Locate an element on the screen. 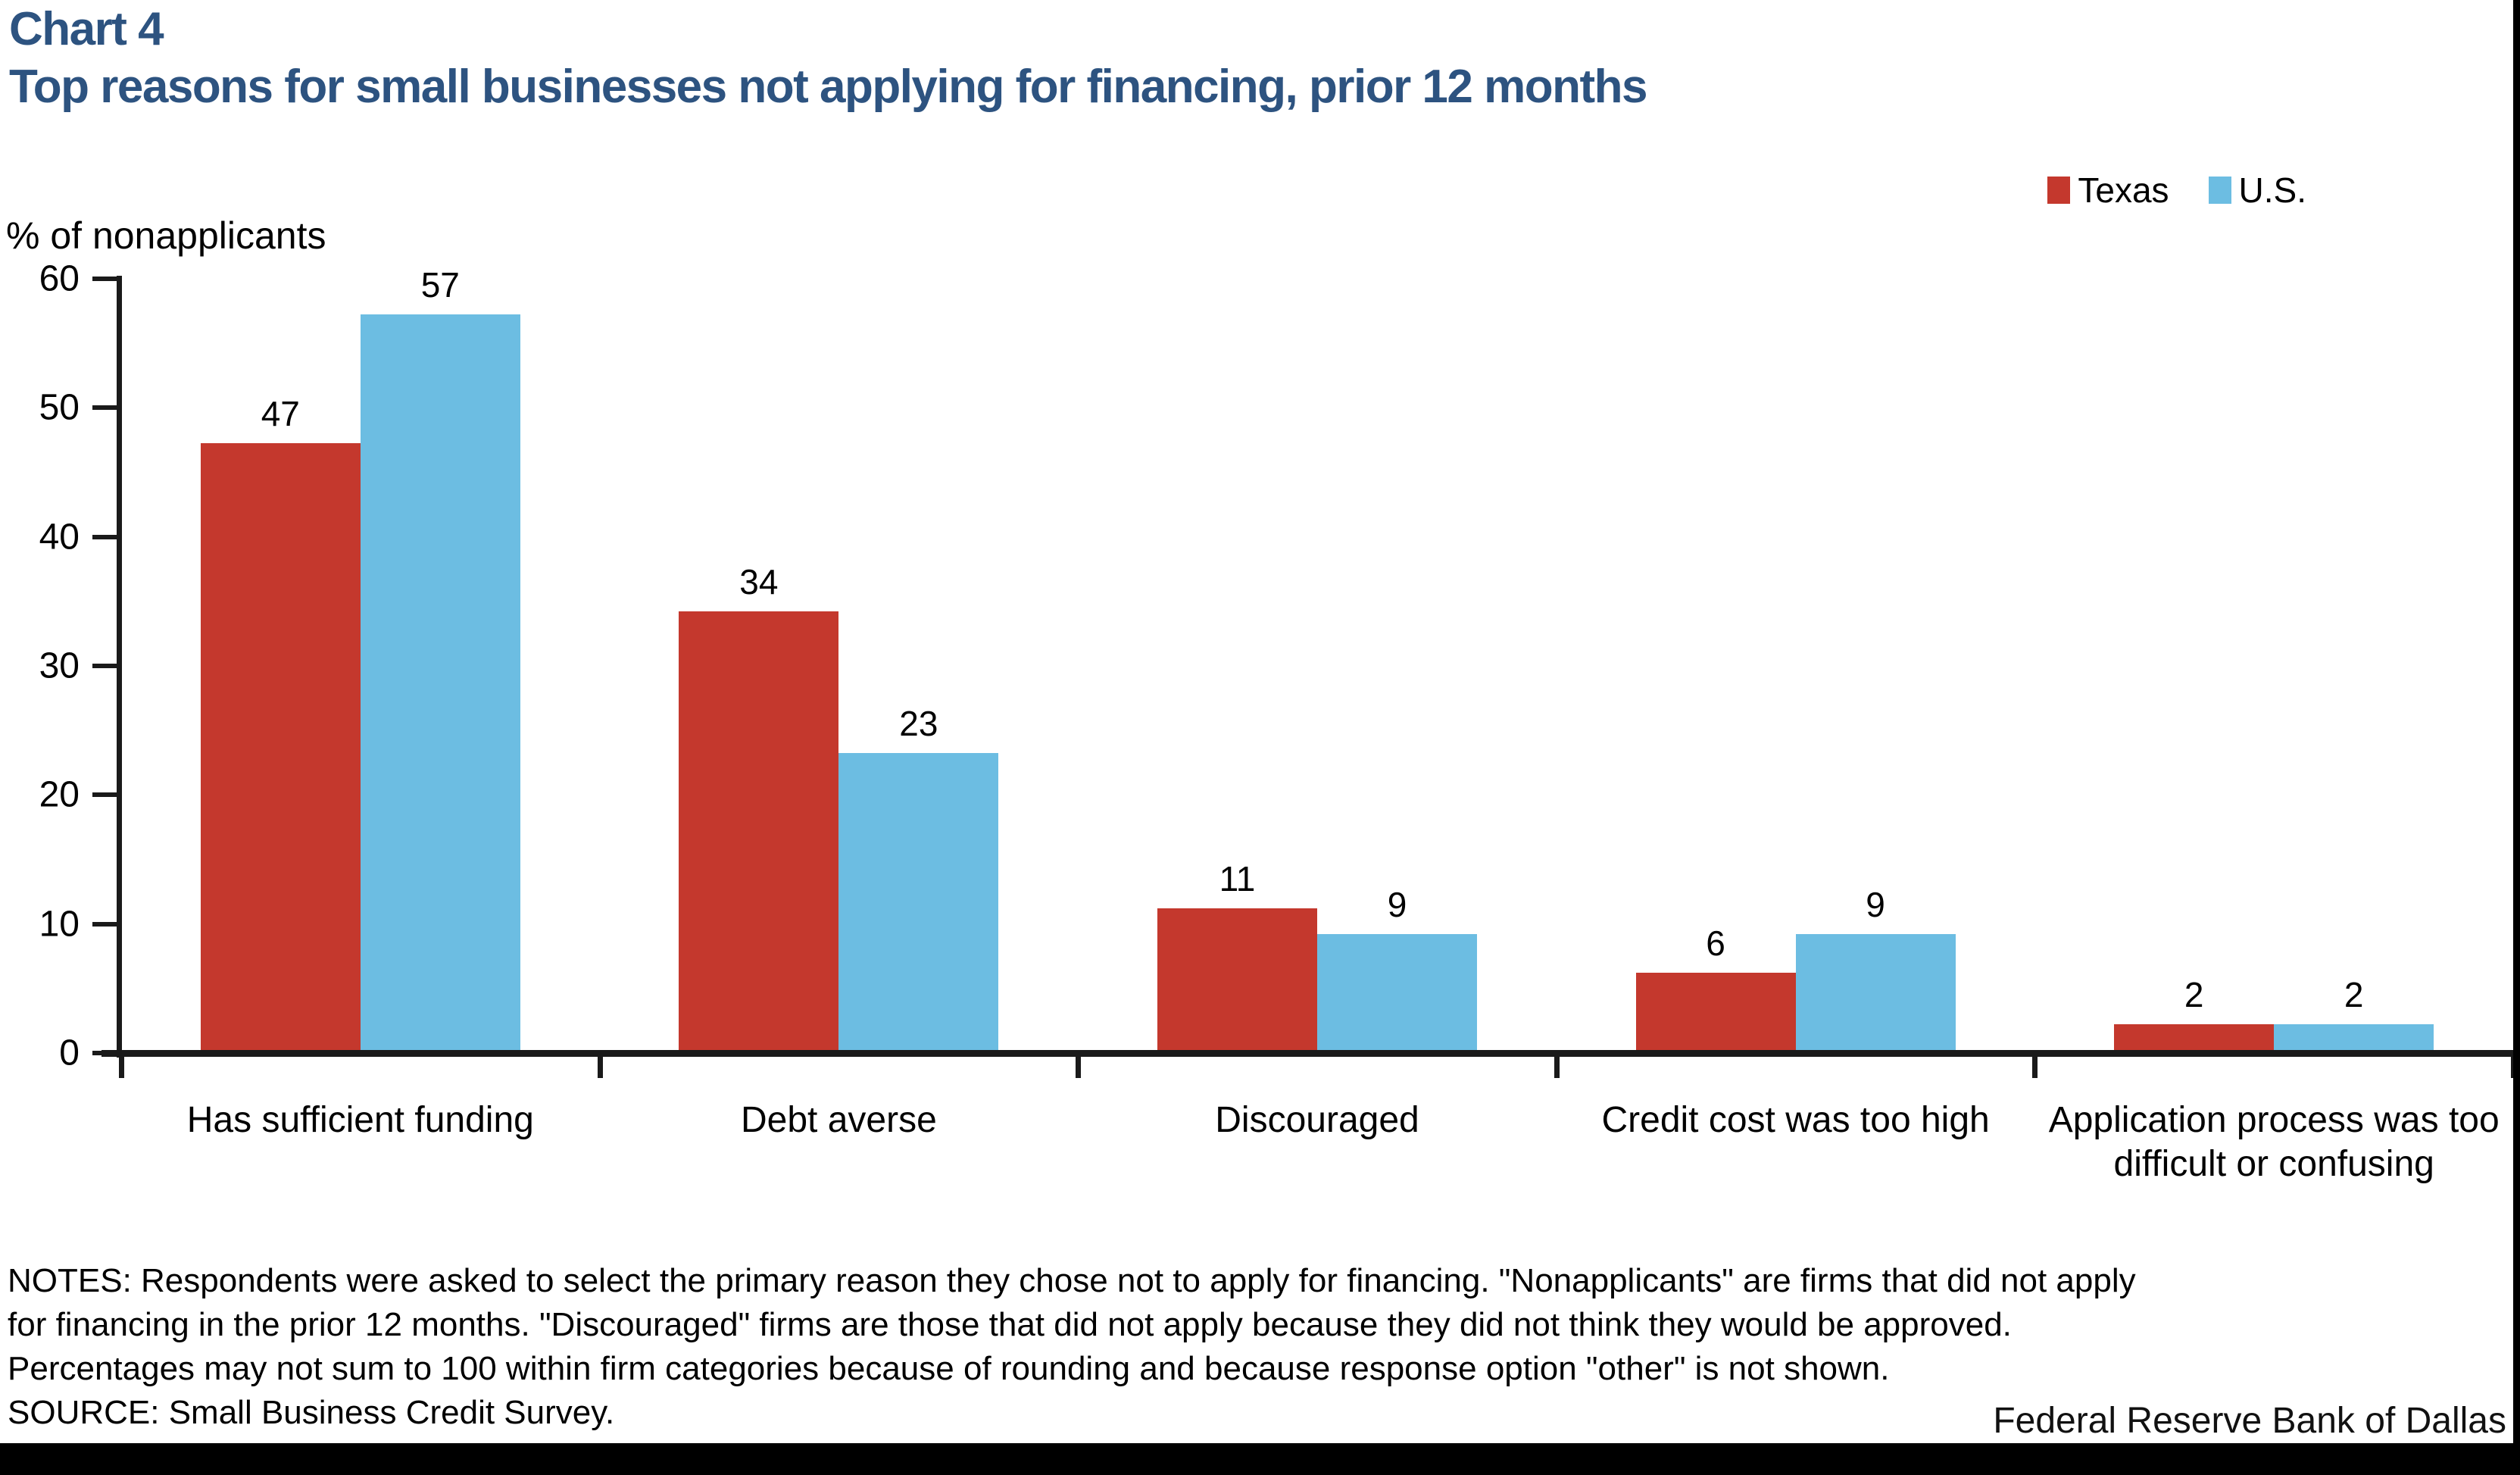 Image resolution: width=2520 pixels, height=1475 pixels. y-tick-label: 50 is located at coordinates (59, 407).